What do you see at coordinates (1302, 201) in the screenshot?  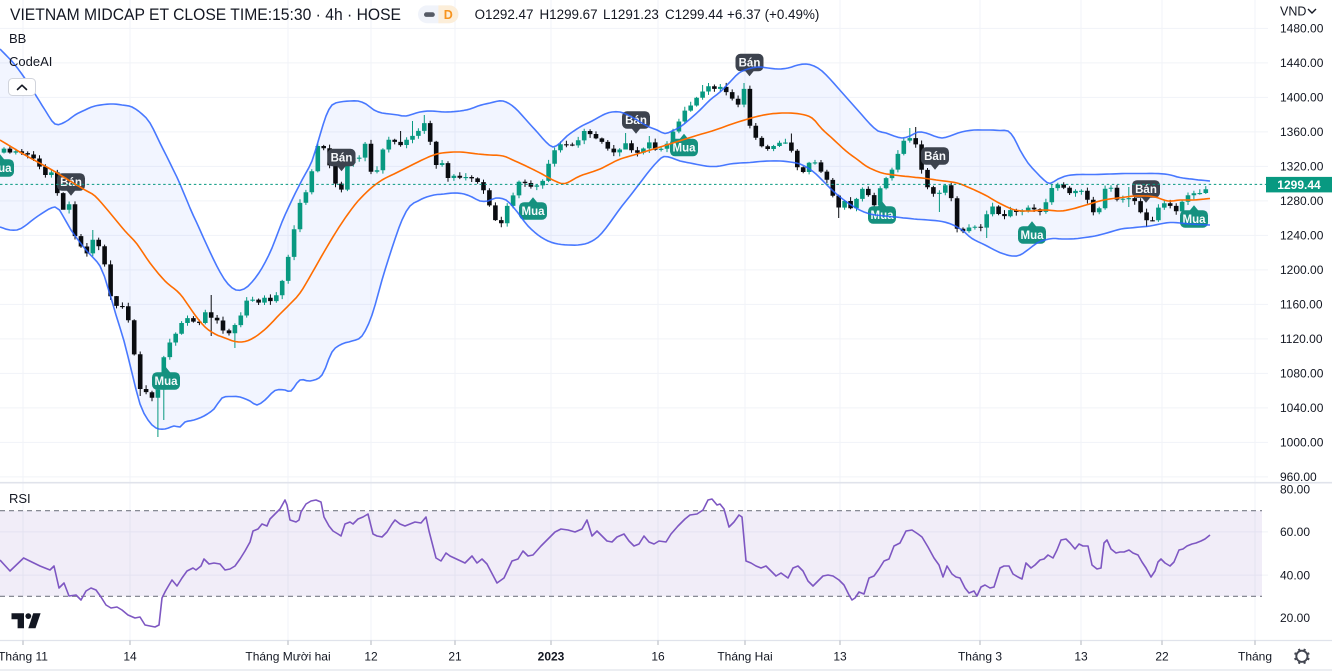 I see `svg-text: 1280.00` at bounding box center [1302, 201].